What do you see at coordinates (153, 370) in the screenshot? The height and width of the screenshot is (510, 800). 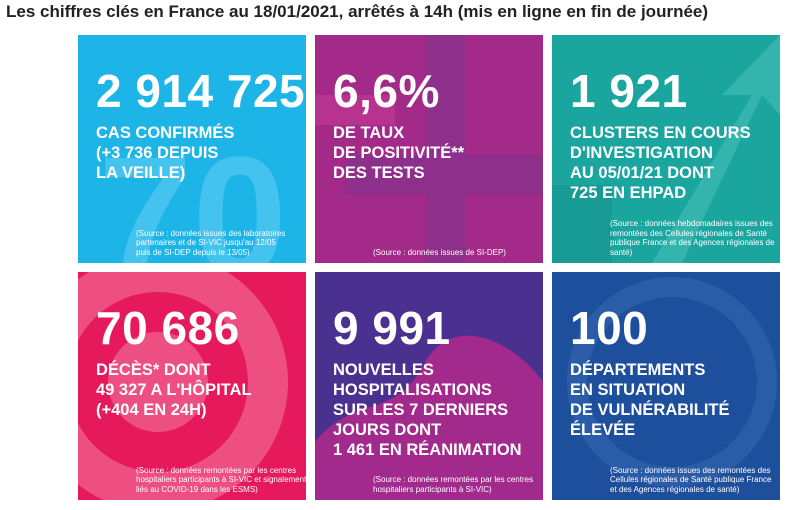 I see `description-line: DÉCÈS* DONT` at bounding box center [153, 370].